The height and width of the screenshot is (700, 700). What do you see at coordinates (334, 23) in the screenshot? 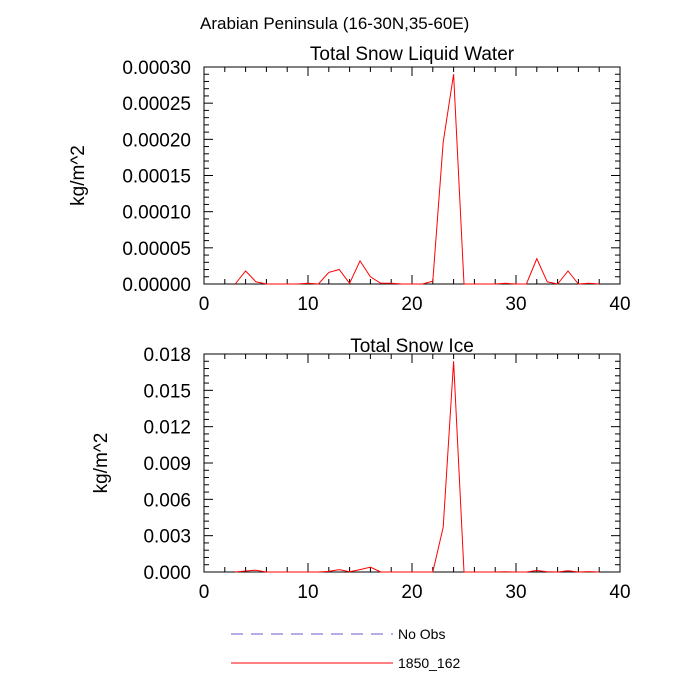
I see `figure-title: Arabian Peninsula (16-30N,35-60E)` at bounding box center [334, 23].